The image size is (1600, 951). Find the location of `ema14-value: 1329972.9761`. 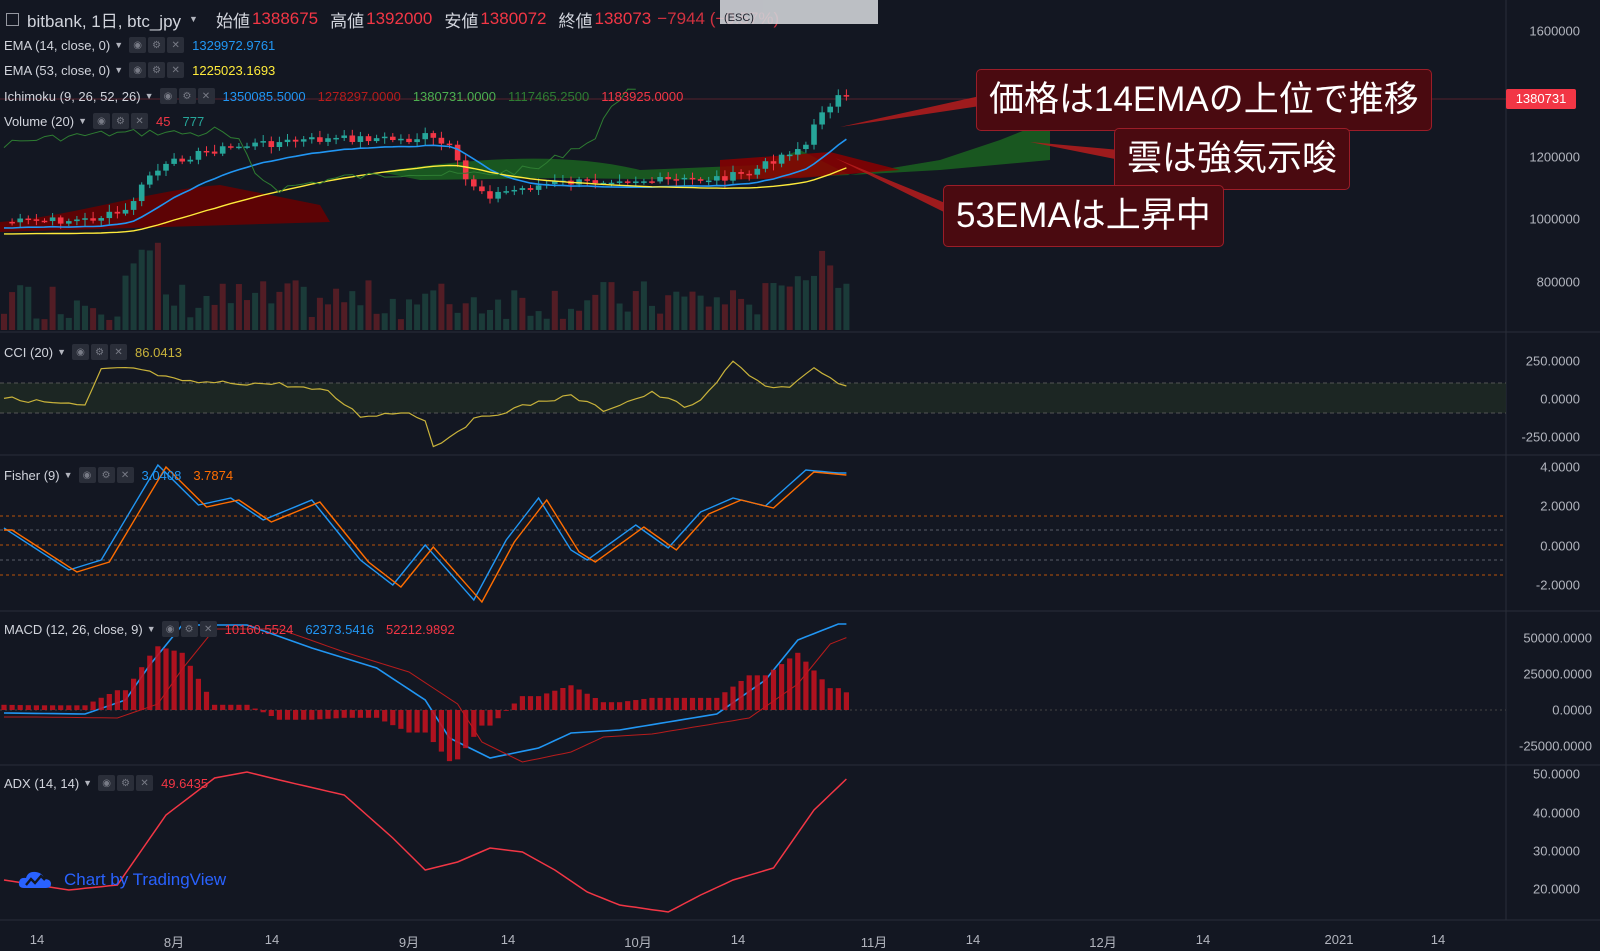

ema14-value: 1329972.9761 is located at coordinates (234, 45).